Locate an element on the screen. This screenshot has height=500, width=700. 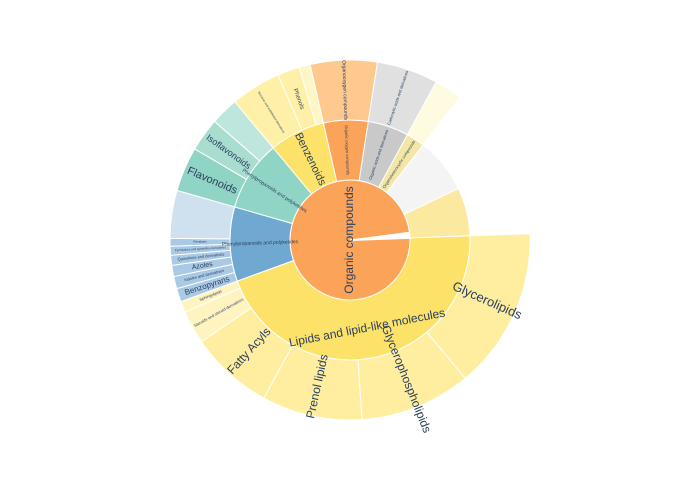
segment-label-pyrimidines-and-pyrimidine-derivatives: Pyrimidines and pyrimidine derivatives is located at coordinates (201, 248).